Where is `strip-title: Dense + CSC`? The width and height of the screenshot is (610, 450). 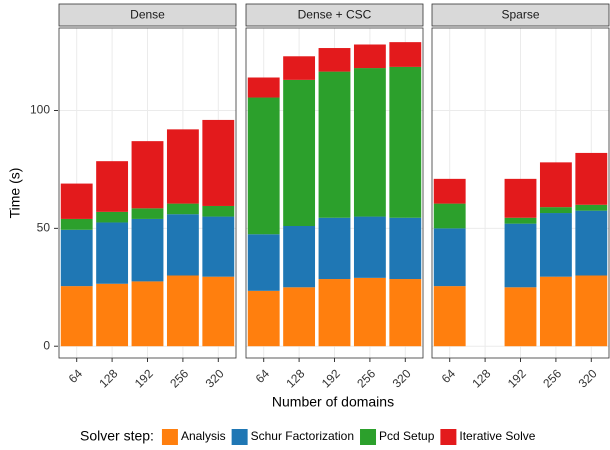 strip-title: Dense + CSC is located at coordinates (335, 15).